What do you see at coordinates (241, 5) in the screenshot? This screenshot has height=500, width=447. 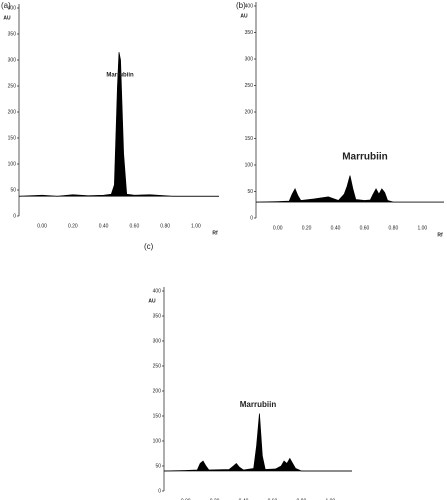 I see `panel-label: (b)` at bounding box center [241, 5].